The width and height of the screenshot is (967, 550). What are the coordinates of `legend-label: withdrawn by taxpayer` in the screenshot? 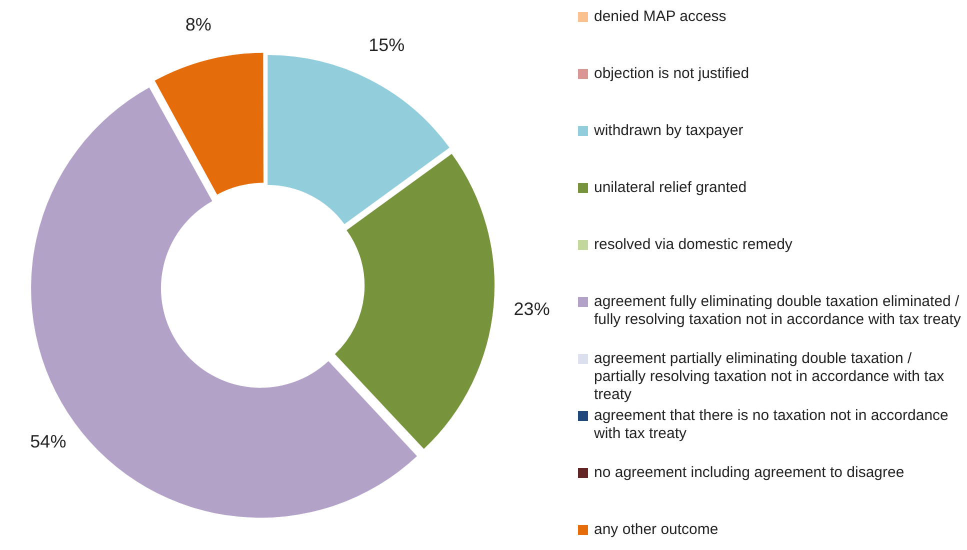 It's located at (669, 131).